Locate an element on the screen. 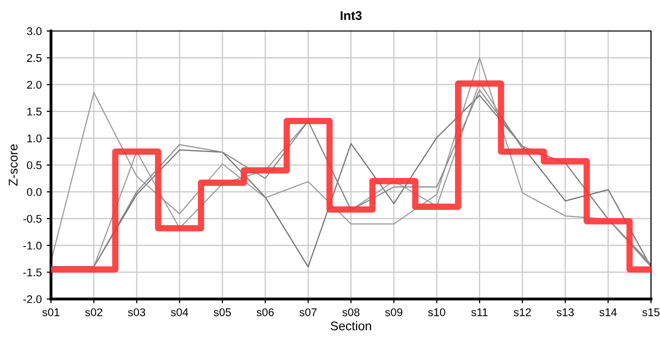  x-tick-label: s06 is located at coordinates (265, 312).